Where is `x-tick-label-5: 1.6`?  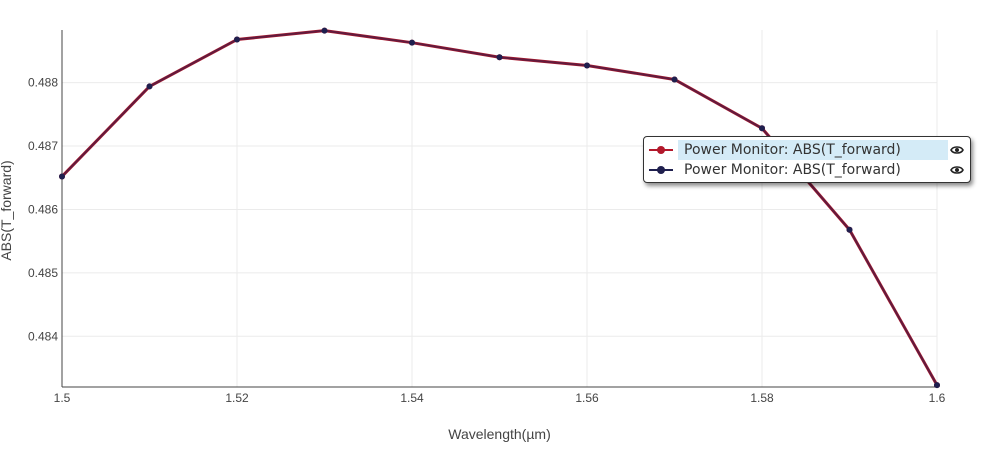 x-tick-label-5: 1.6 is located at coordinates (937, 398).